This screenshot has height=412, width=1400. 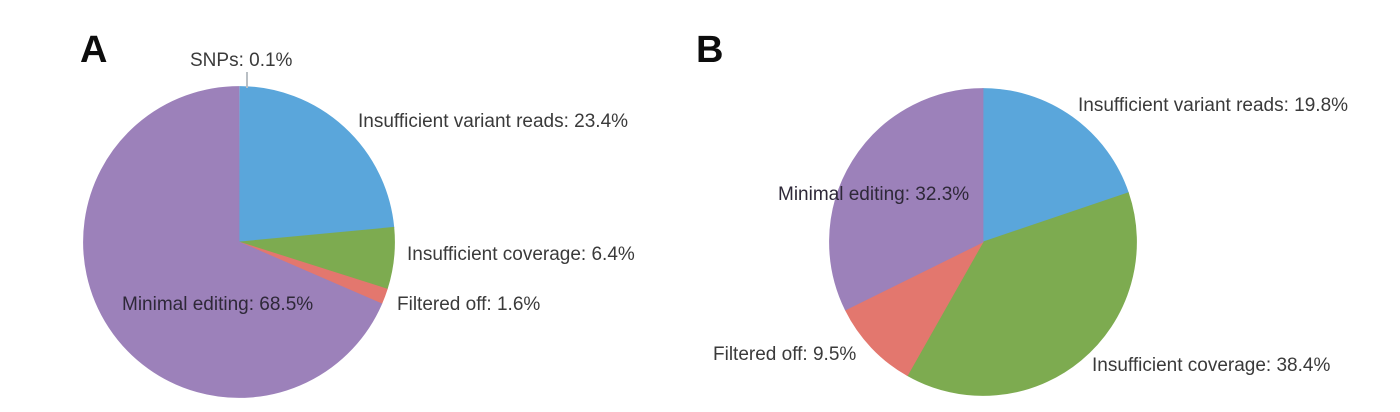 I want to click on slice-label-insufficient-coverage-b: Insufficient coverage: 38.4%, so click(x=1211, y=365).